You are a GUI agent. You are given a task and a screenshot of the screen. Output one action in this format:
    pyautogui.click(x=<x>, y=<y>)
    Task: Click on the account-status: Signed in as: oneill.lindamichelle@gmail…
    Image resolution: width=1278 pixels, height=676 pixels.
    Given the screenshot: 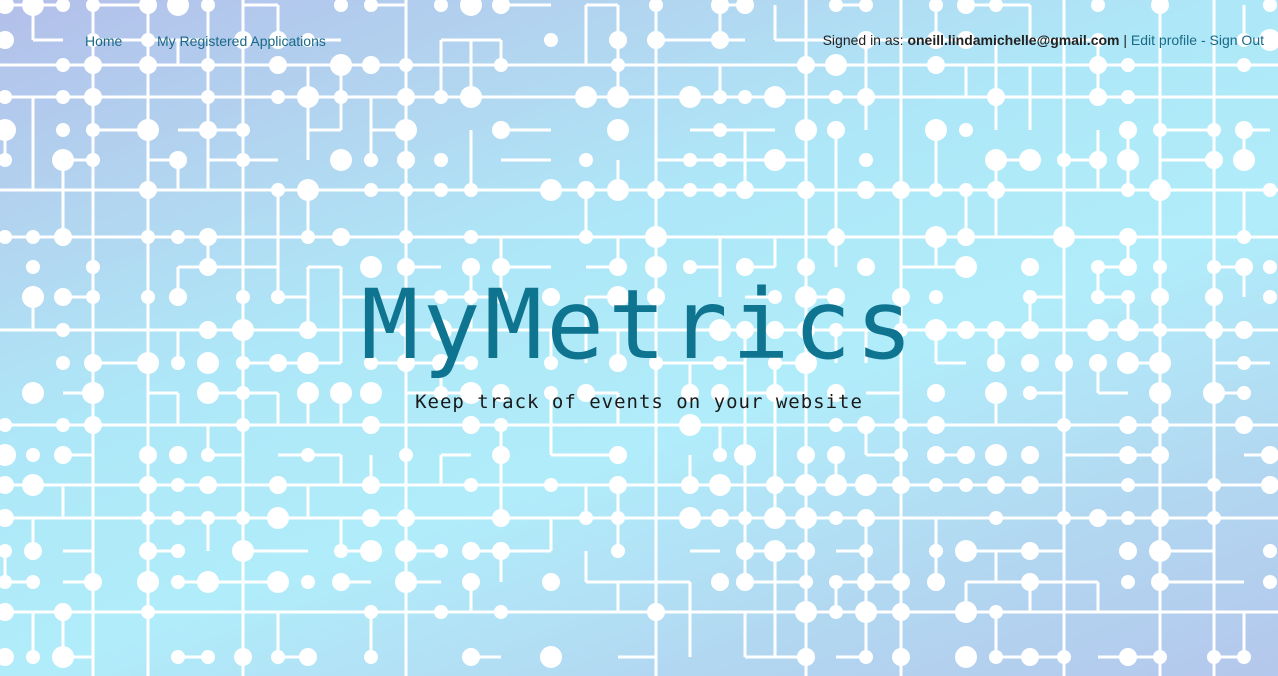 What is the action you would take?
    pyautogui.click(x=1043, y=40)
    